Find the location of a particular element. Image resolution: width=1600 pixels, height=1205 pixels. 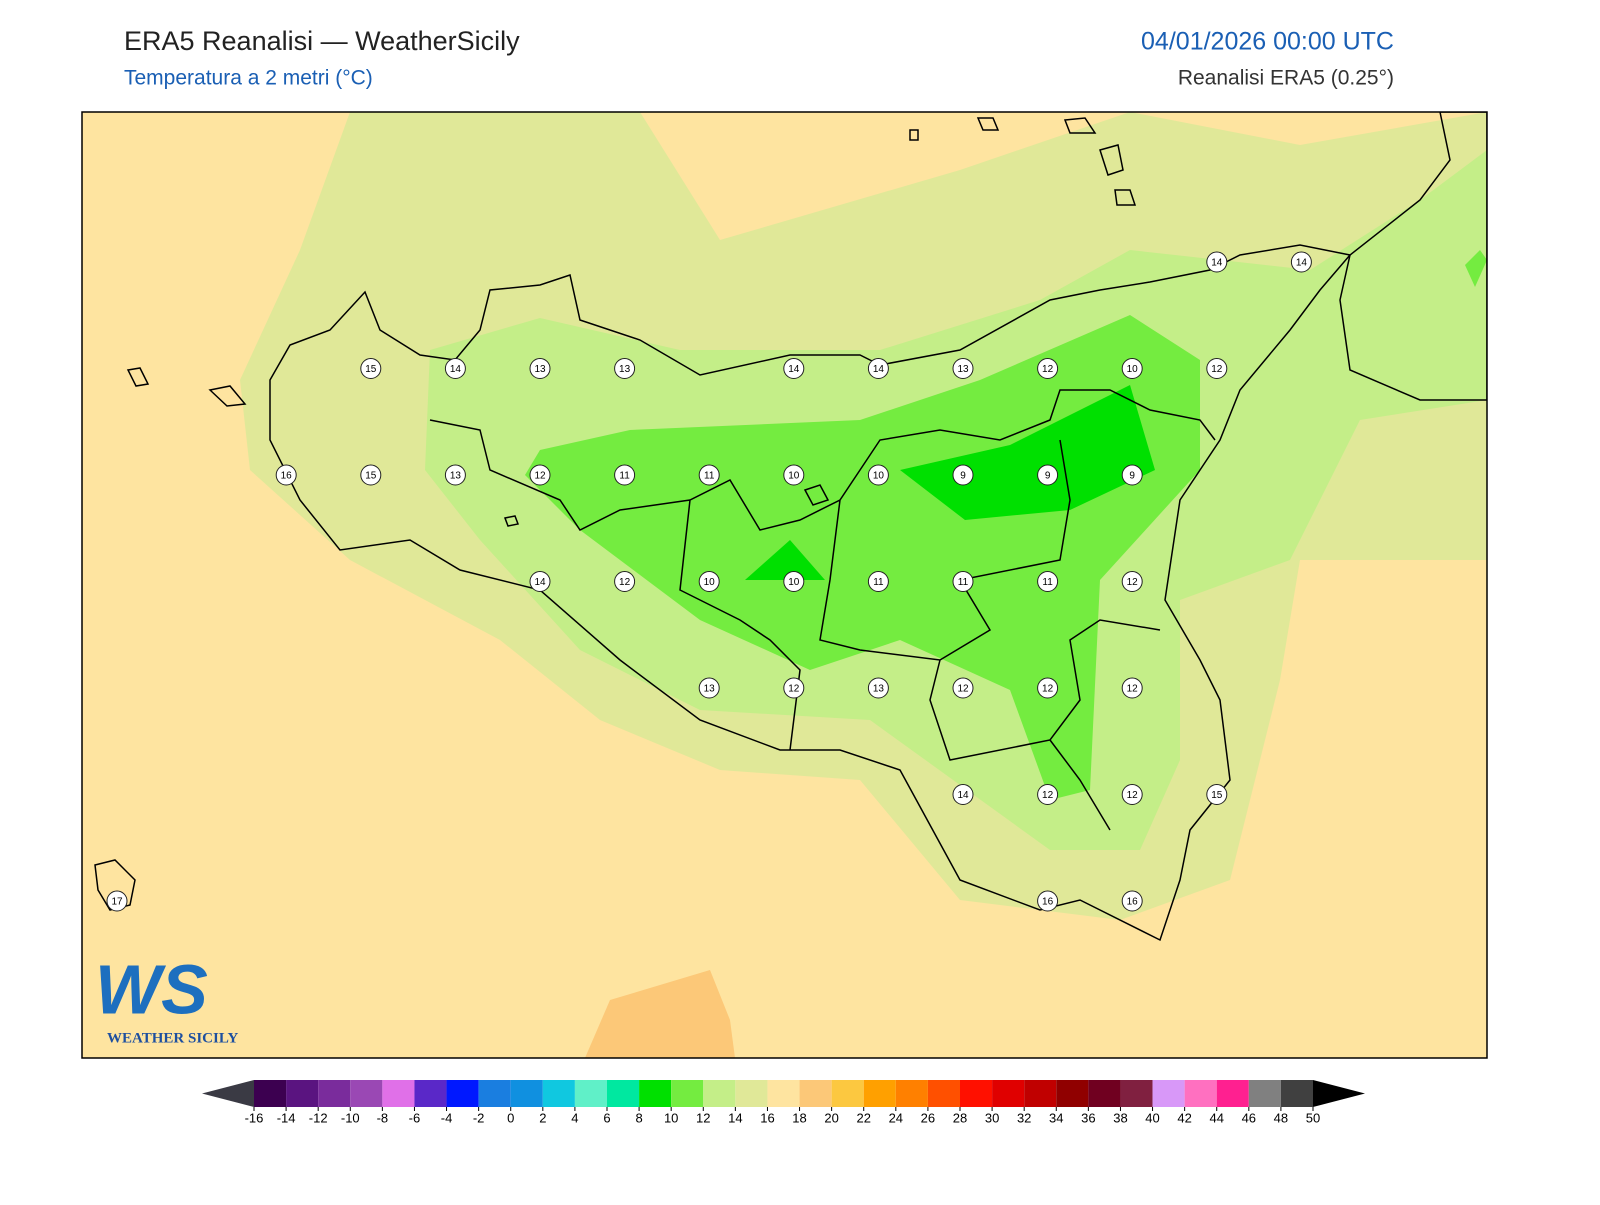

colorbar-tick-label: 44 is located at coordinates (1216, 1117).